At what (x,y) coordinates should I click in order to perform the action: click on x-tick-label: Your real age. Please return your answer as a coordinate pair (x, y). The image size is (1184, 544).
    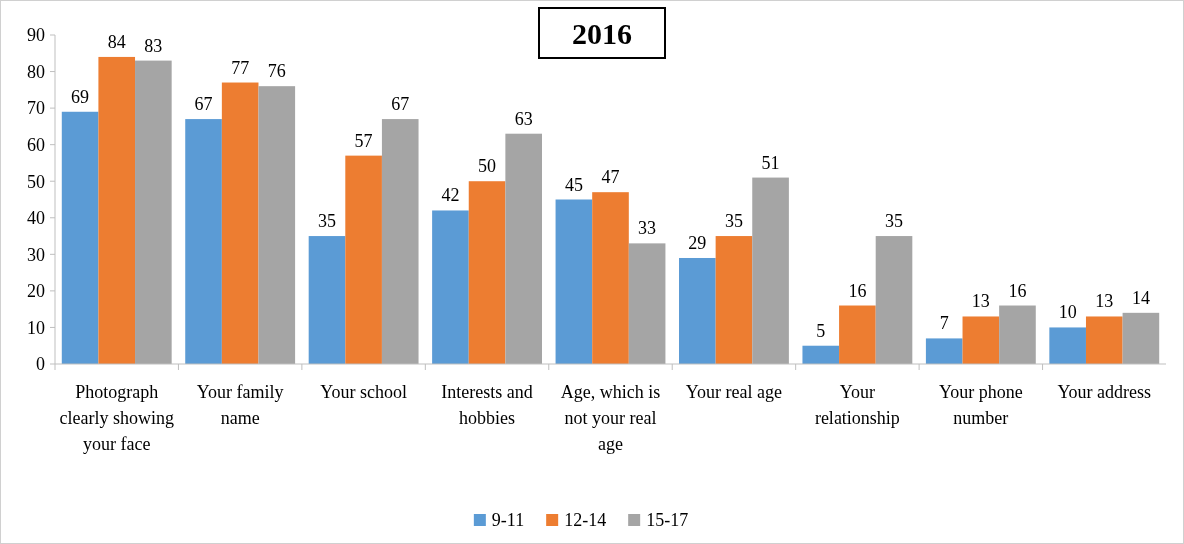
    Looking at the image, I should click on (734, 392).